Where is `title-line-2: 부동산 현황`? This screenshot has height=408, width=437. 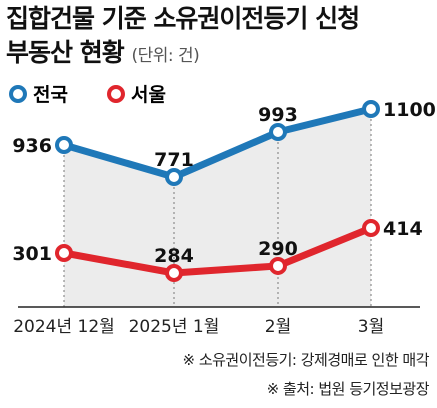
title-line-2: 부동산 현황 is located at coordinates (65, 52).